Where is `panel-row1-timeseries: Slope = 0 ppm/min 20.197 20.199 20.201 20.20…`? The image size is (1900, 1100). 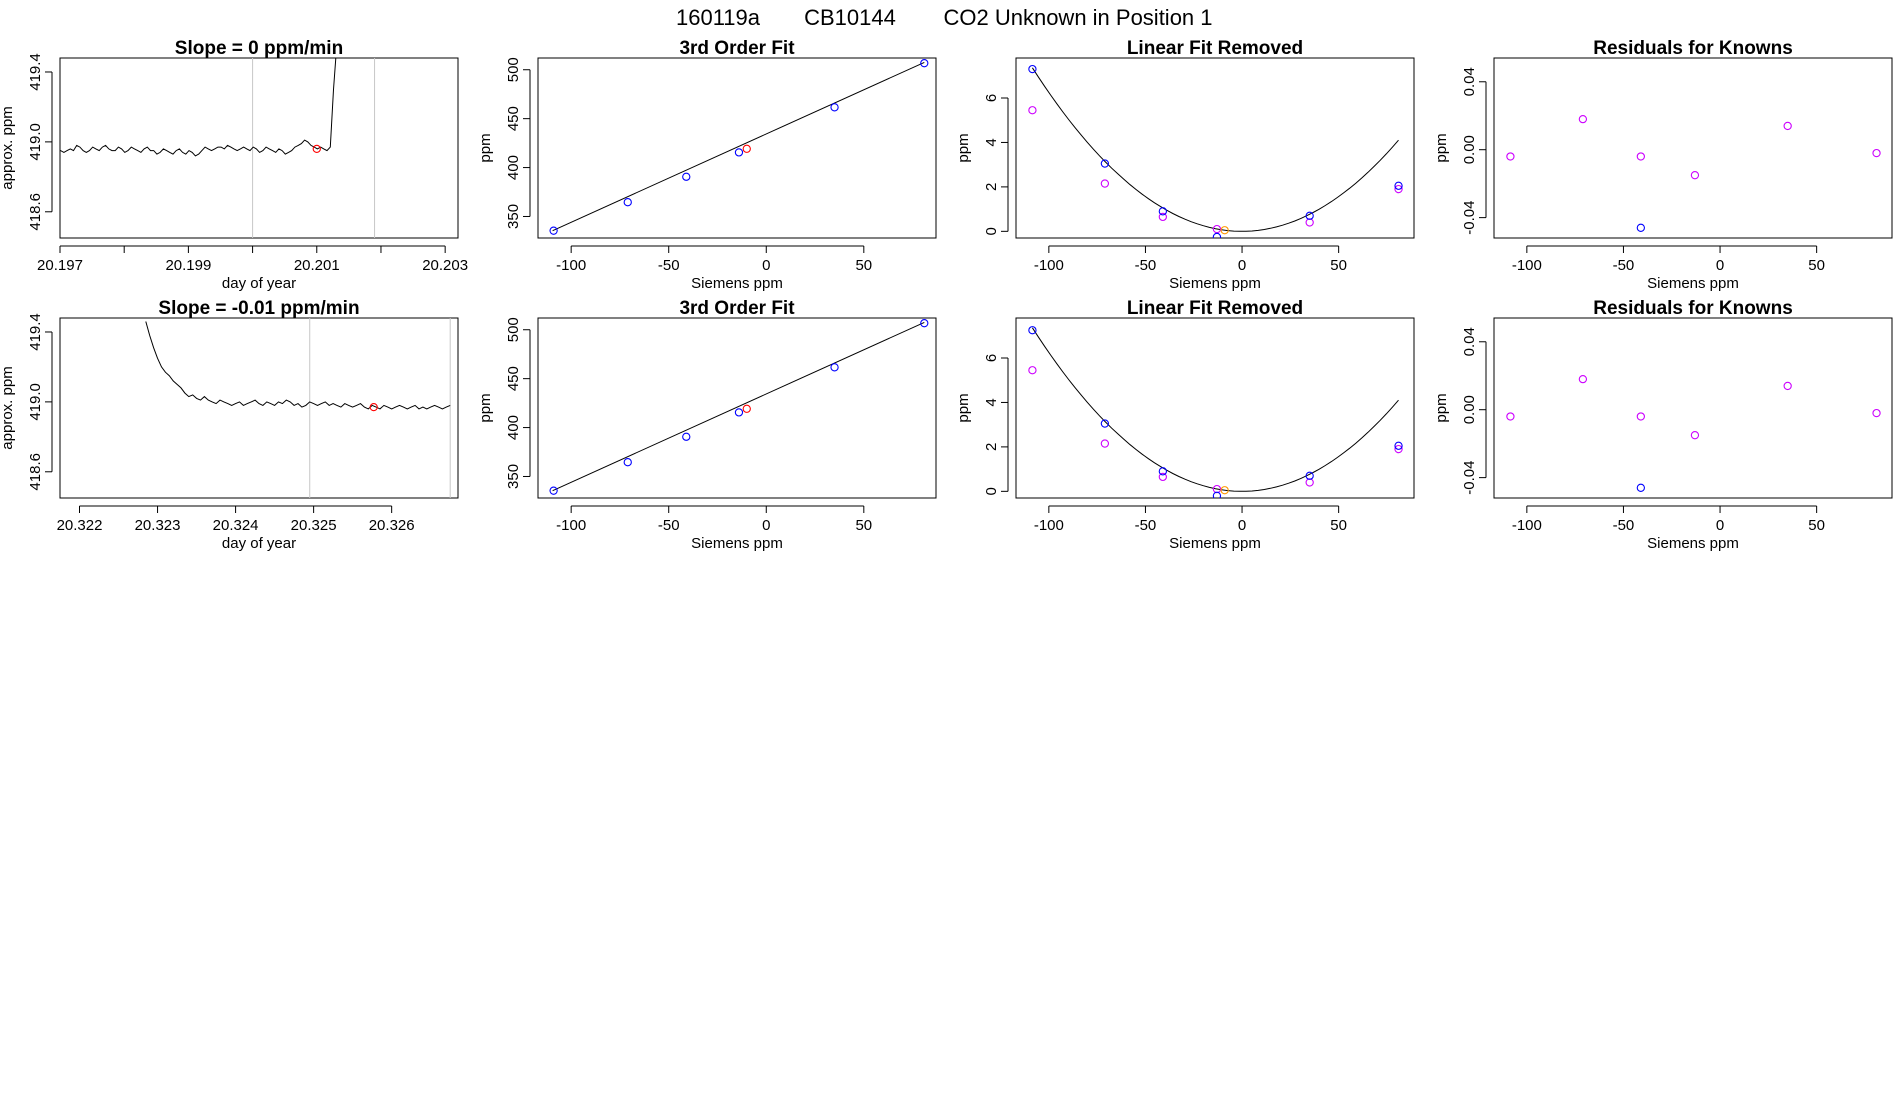 panel-row1-timeseries: Slope = 0 ppm/min 20.197 20.199 20.201 20.20… is located at coordinates (234, 165).